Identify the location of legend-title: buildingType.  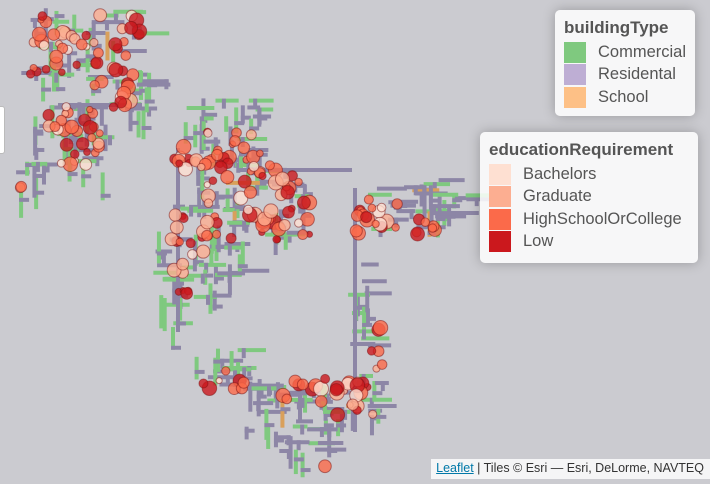
(624, 28).